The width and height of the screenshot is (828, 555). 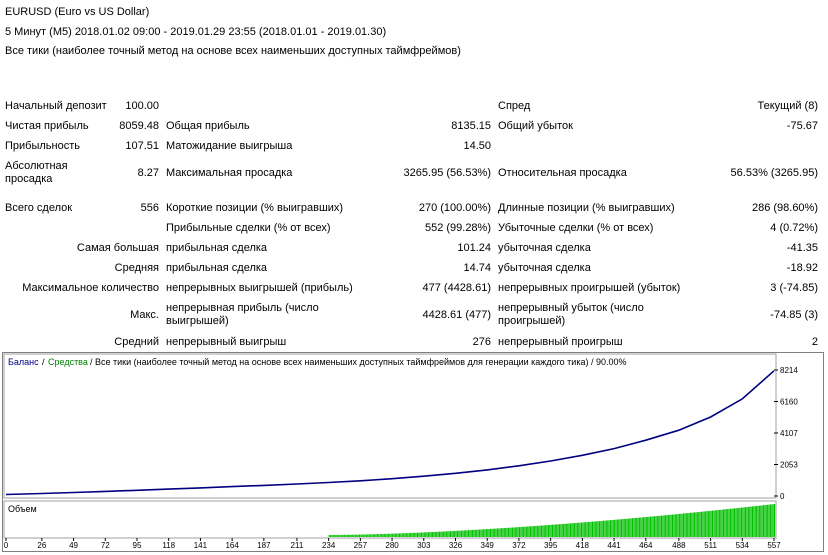 What do you see at coordinates (144, 315) in the screenshot?
I see `max-label: Макс.` at bounding box center [144, 315].